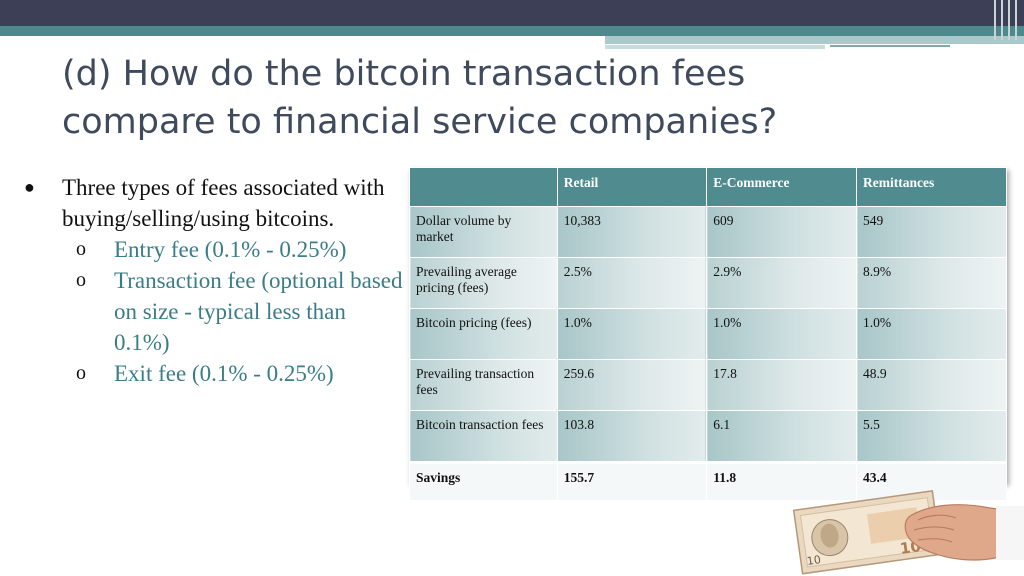  I want to click on table-cell: 609, so click(782, 232).